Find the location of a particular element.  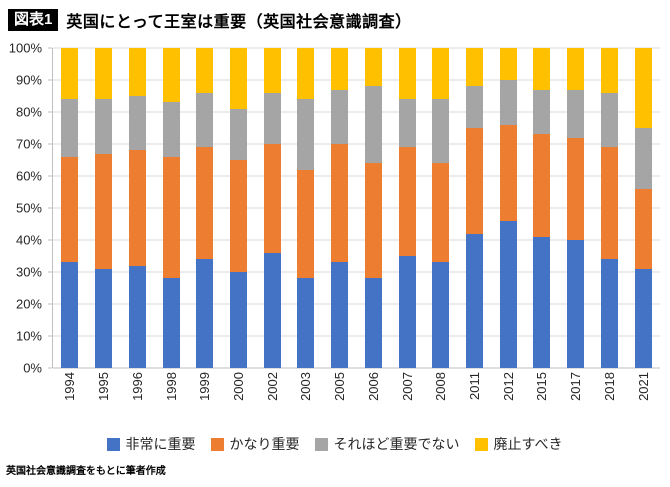

x-tick-slot: 1995 is located at coordinates (103, 399).